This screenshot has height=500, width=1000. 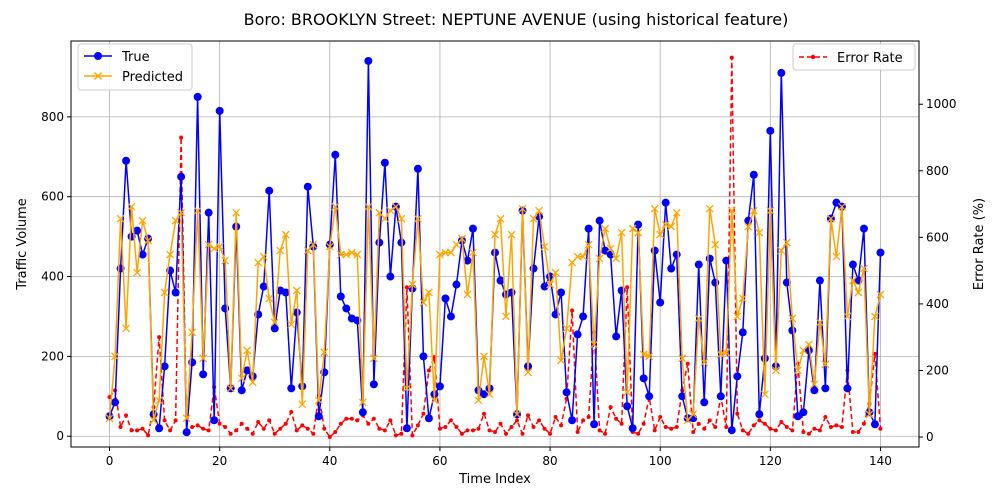 What do you see at coordinates (937, 304) in the screenshot?
I see `y2-tick-label: 400` at bounding box center [937, 304].